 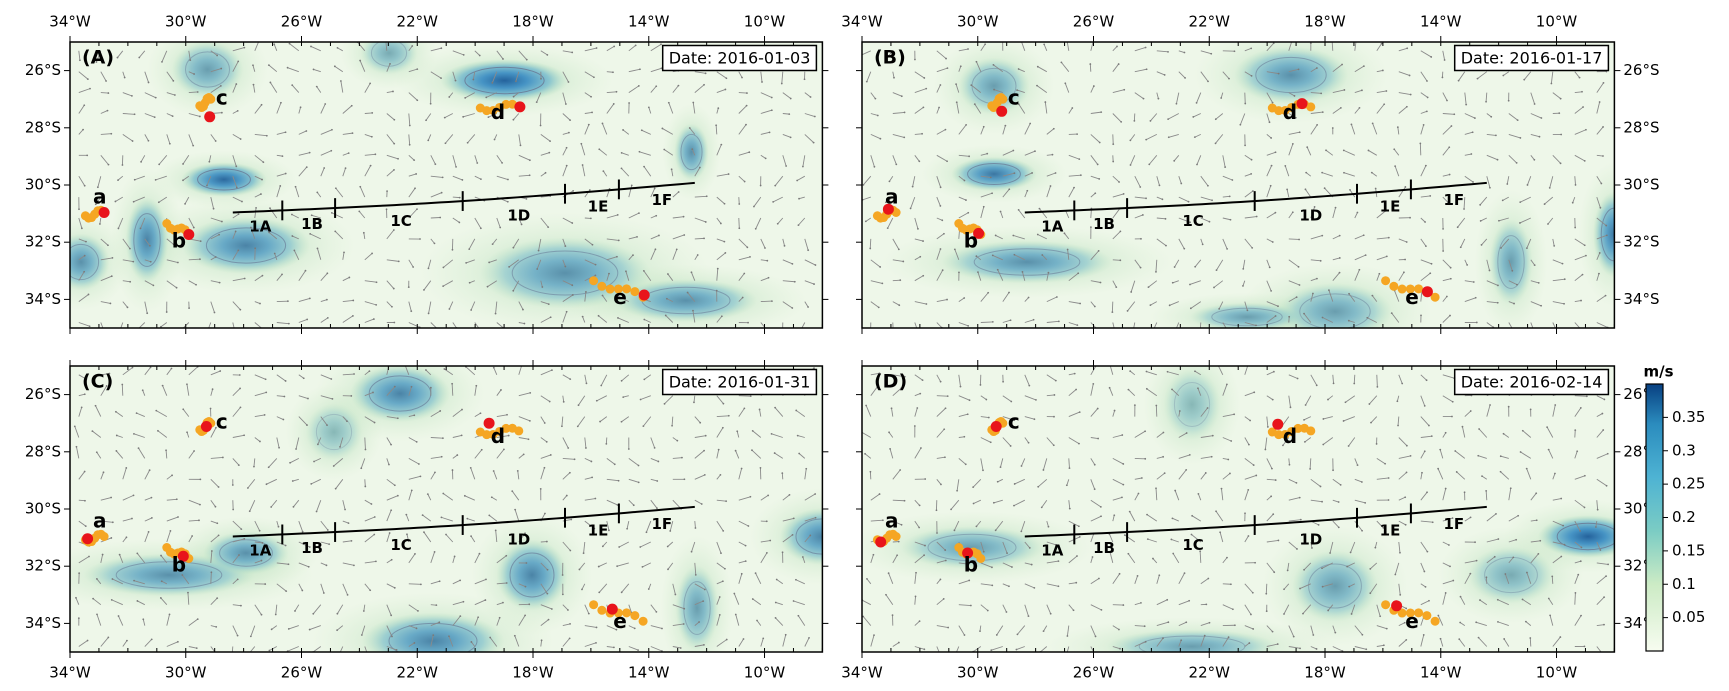 What do you see at coordinates (1290, 112) in the screenshot?
I see `eddy-label: d` at bounding box center [1290, 112].